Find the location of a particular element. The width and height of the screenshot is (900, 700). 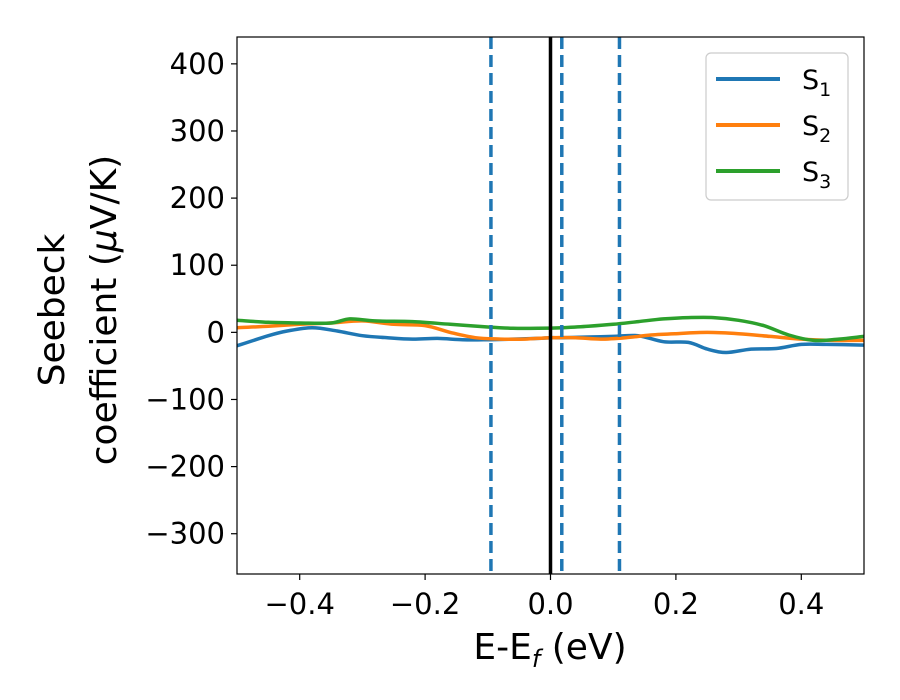

y-tick-label: −200 is located at coordinates (185, 467).